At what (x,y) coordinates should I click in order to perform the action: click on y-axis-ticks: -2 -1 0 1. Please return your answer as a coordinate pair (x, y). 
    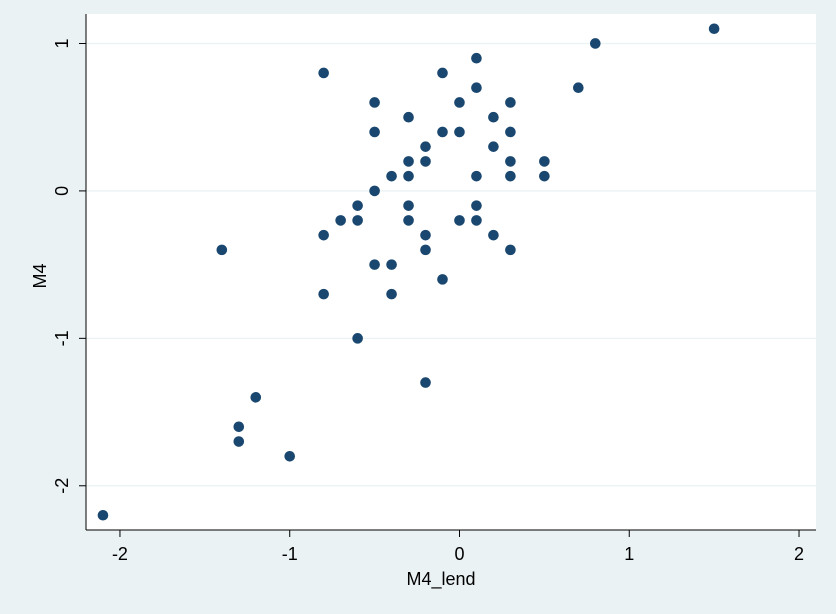
    Looking at the image, I should click on (69, 266).